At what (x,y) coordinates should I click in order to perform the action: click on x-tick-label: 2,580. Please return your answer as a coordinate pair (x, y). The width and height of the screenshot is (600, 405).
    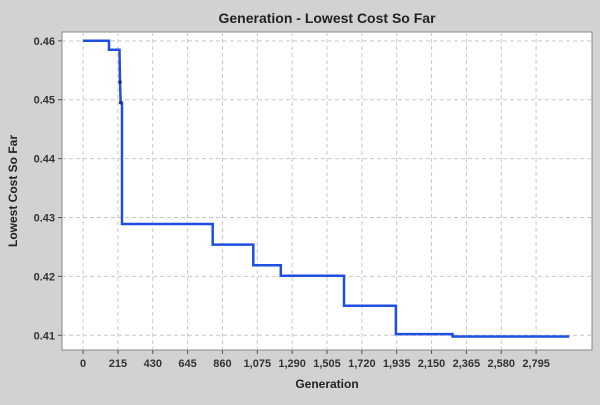
    Looking at the image, I should click on (501, 364).